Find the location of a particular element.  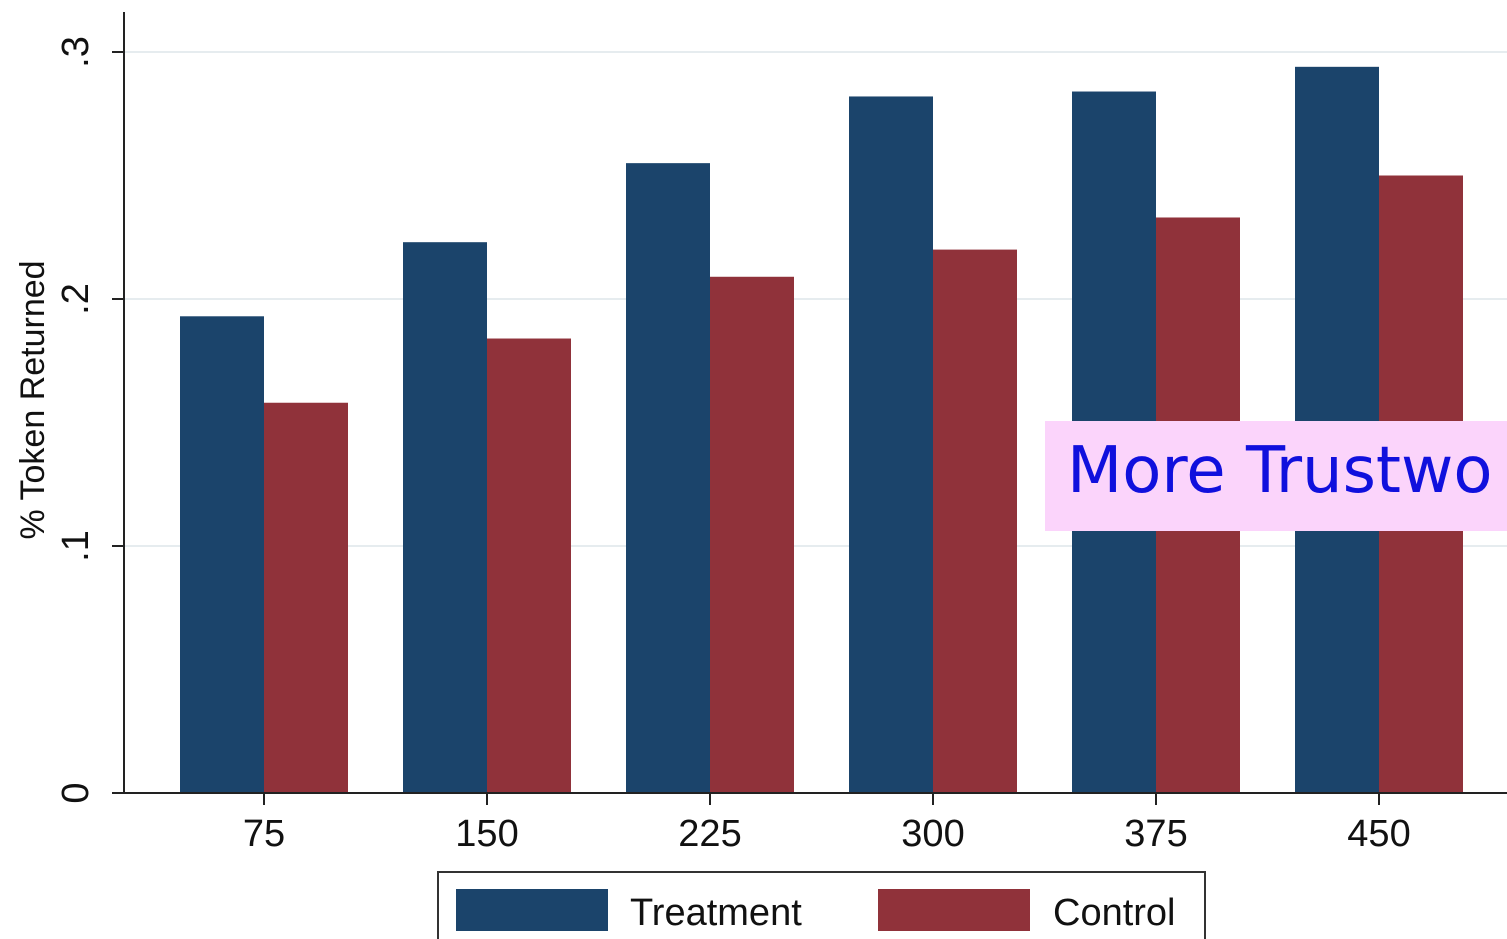

legend-swatch-treatment is located at coordinates (532, 910).